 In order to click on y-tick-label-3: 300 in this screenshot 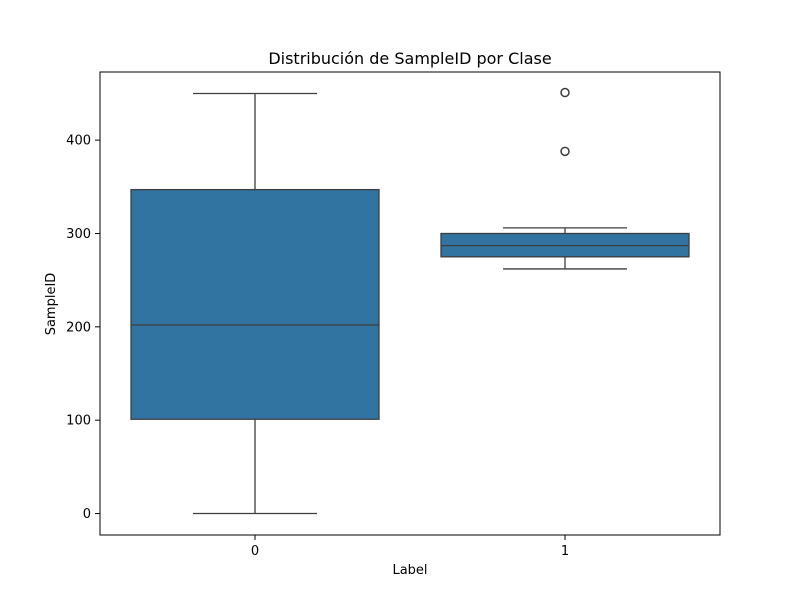, I will do `click(78, 234)`.